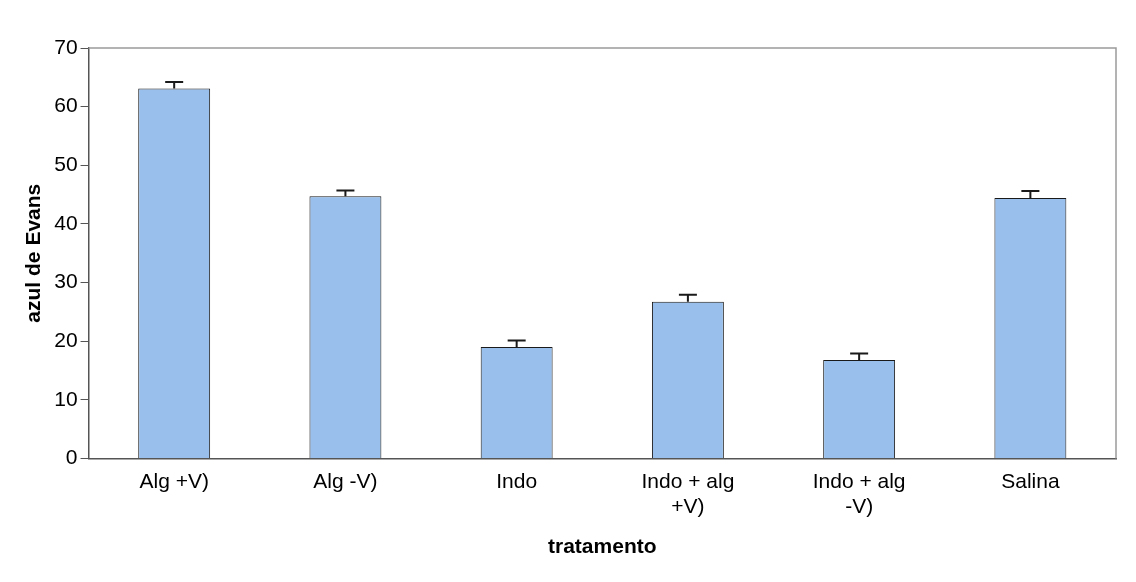  Describe the element at coordinates (688, 492) in the screenshot. I see `x-tick-label: Indo + alg +V)` at that location.